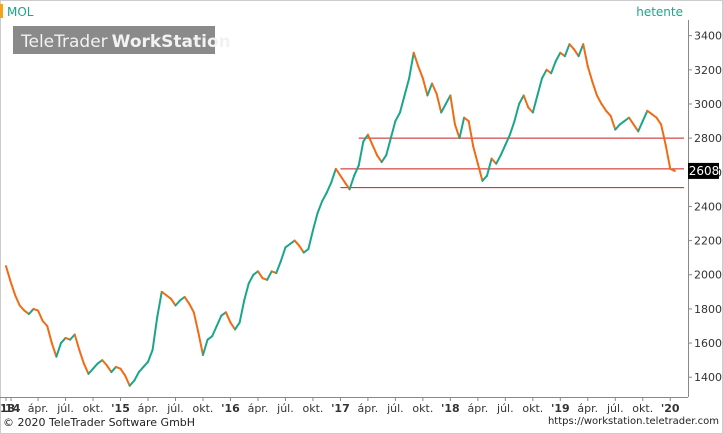 This screenshot has height=434, width=723. Describe the element at coordinates (659, 12) in the screenshot. I see `interval-label: hetente` at that location.